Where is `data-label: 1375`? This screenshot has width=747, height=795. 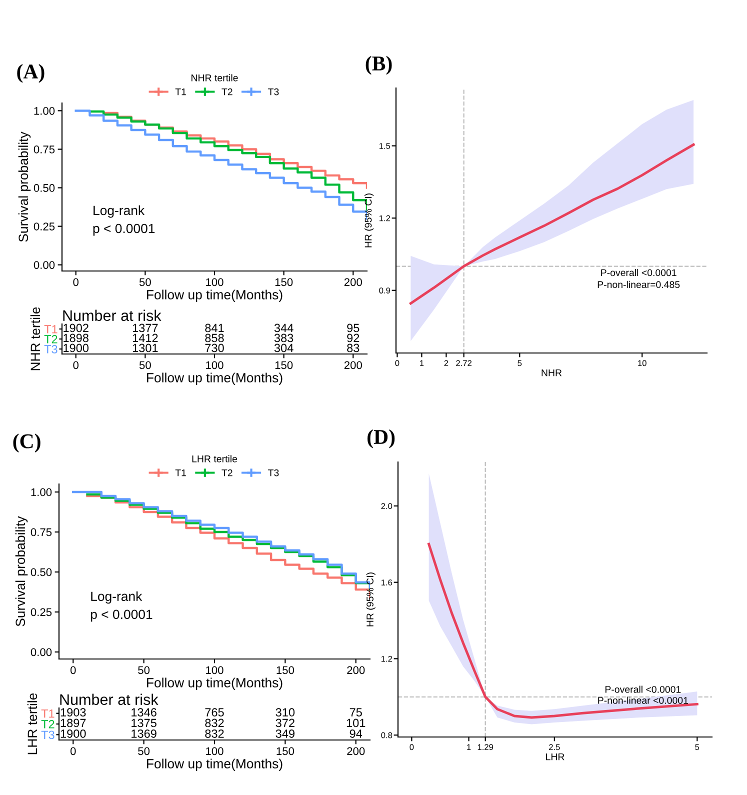
data-label: 1375 is located at coordinates (144, 723).